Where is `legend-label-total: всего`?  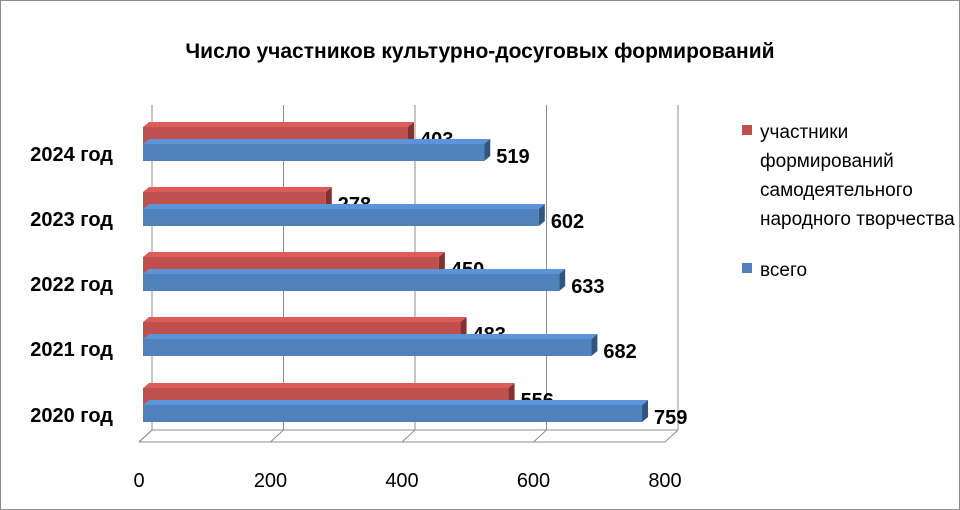
legend-label-total: всего is located at coordinates (784, 270).